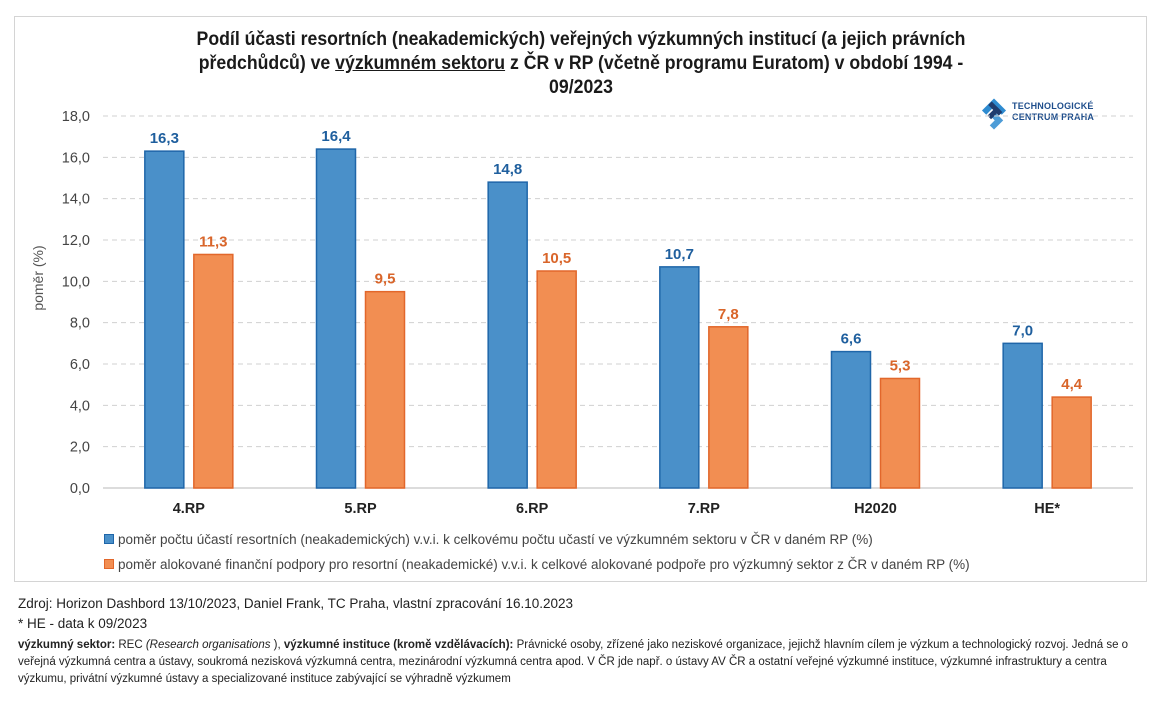 The image size is (1162, 704). What do you see at coordinates (617, 509) in the screenshot?
I see `x-tick-labels: 4.RP 5.RP 6.RP 7.RP H2020 HE*` at bounding box center [617, 509].